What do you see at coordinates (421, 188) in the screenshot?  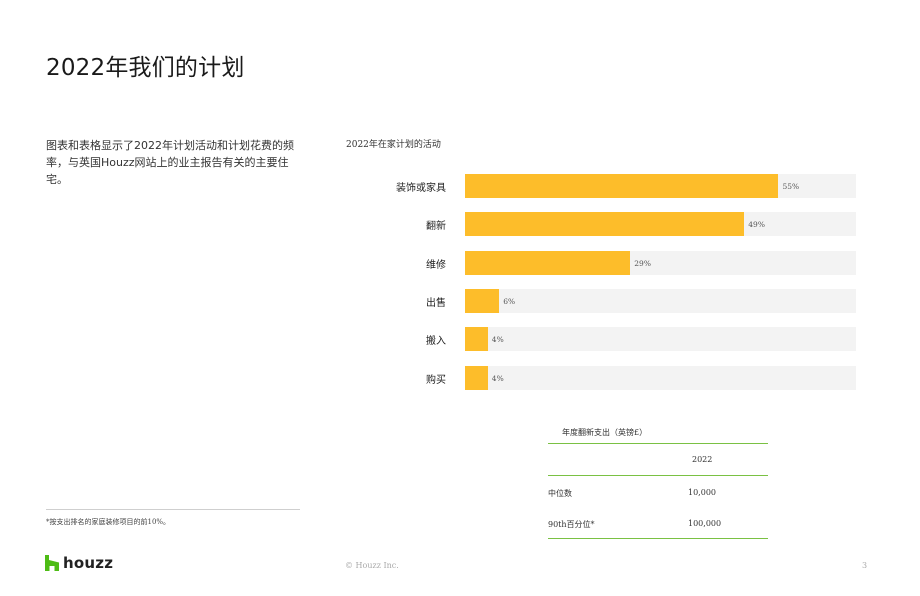 I see `bar-category-label: 装饰或家具` at bounding box center [421, 188].